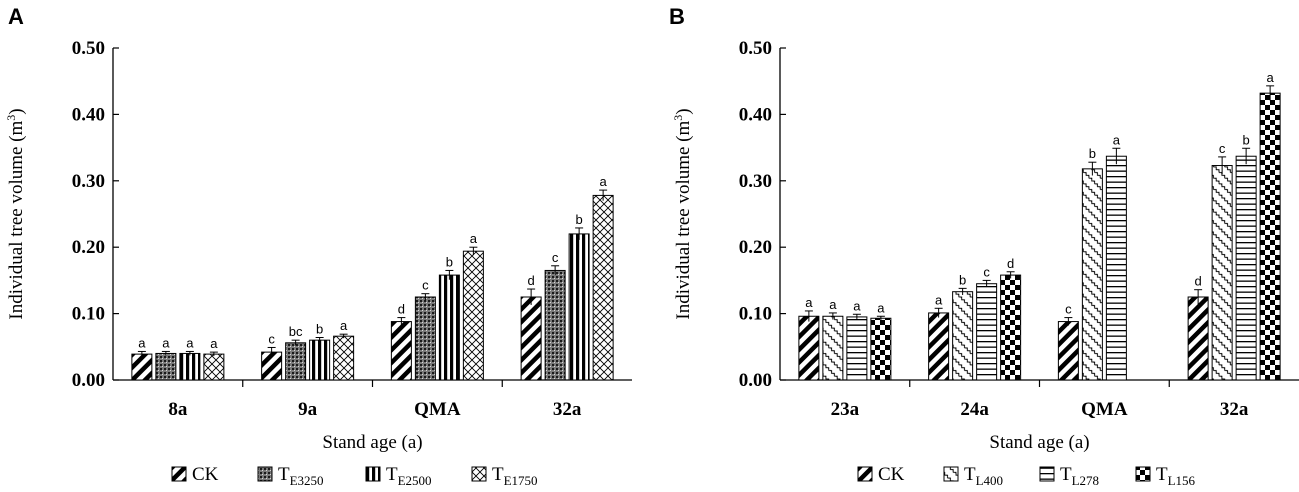  I want to click on legend-item: TL156, so click(1165, 476).